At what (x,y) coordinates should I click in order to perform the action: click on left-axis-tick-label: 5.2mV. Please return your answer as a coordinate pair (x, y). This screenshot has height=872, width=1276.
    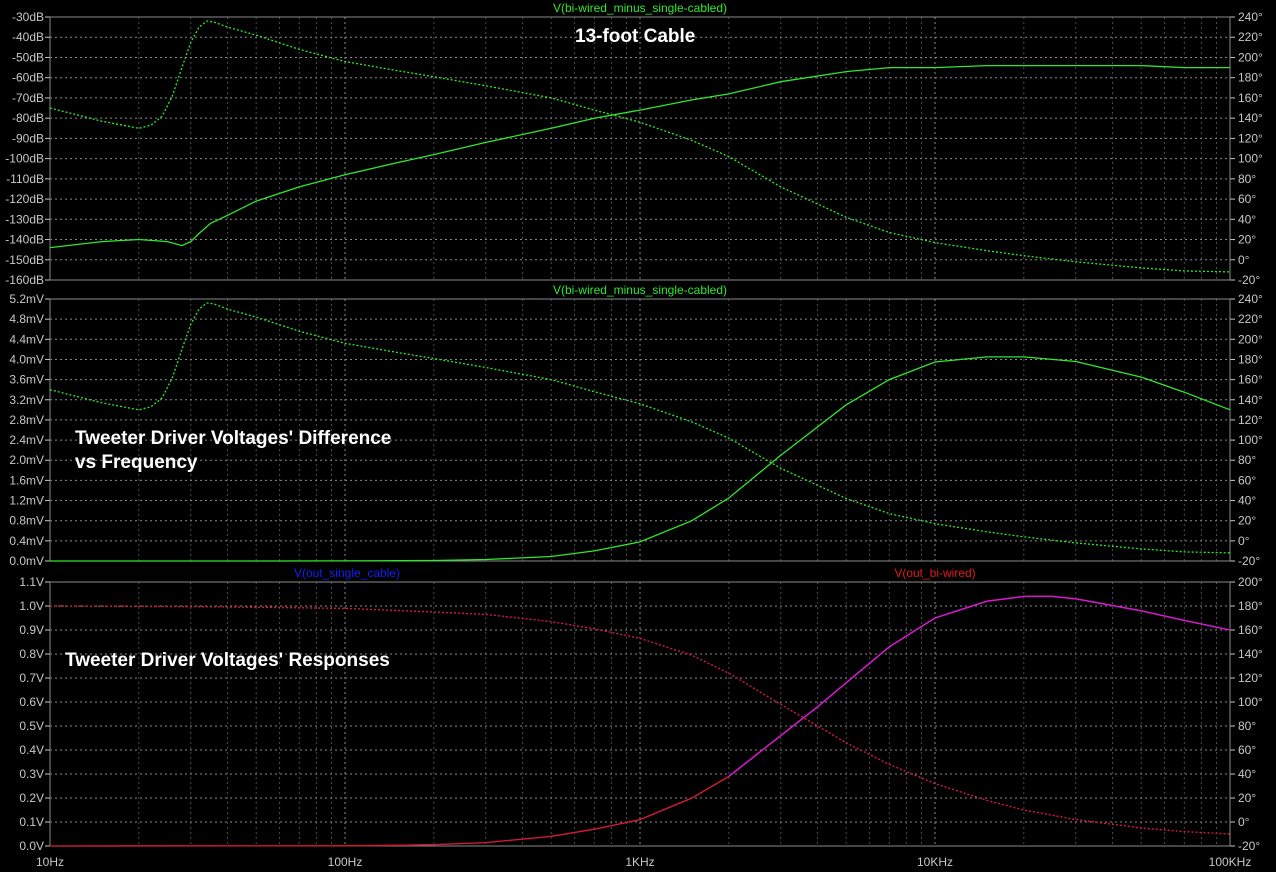
    Looking at the image, I should click on (26, 299).